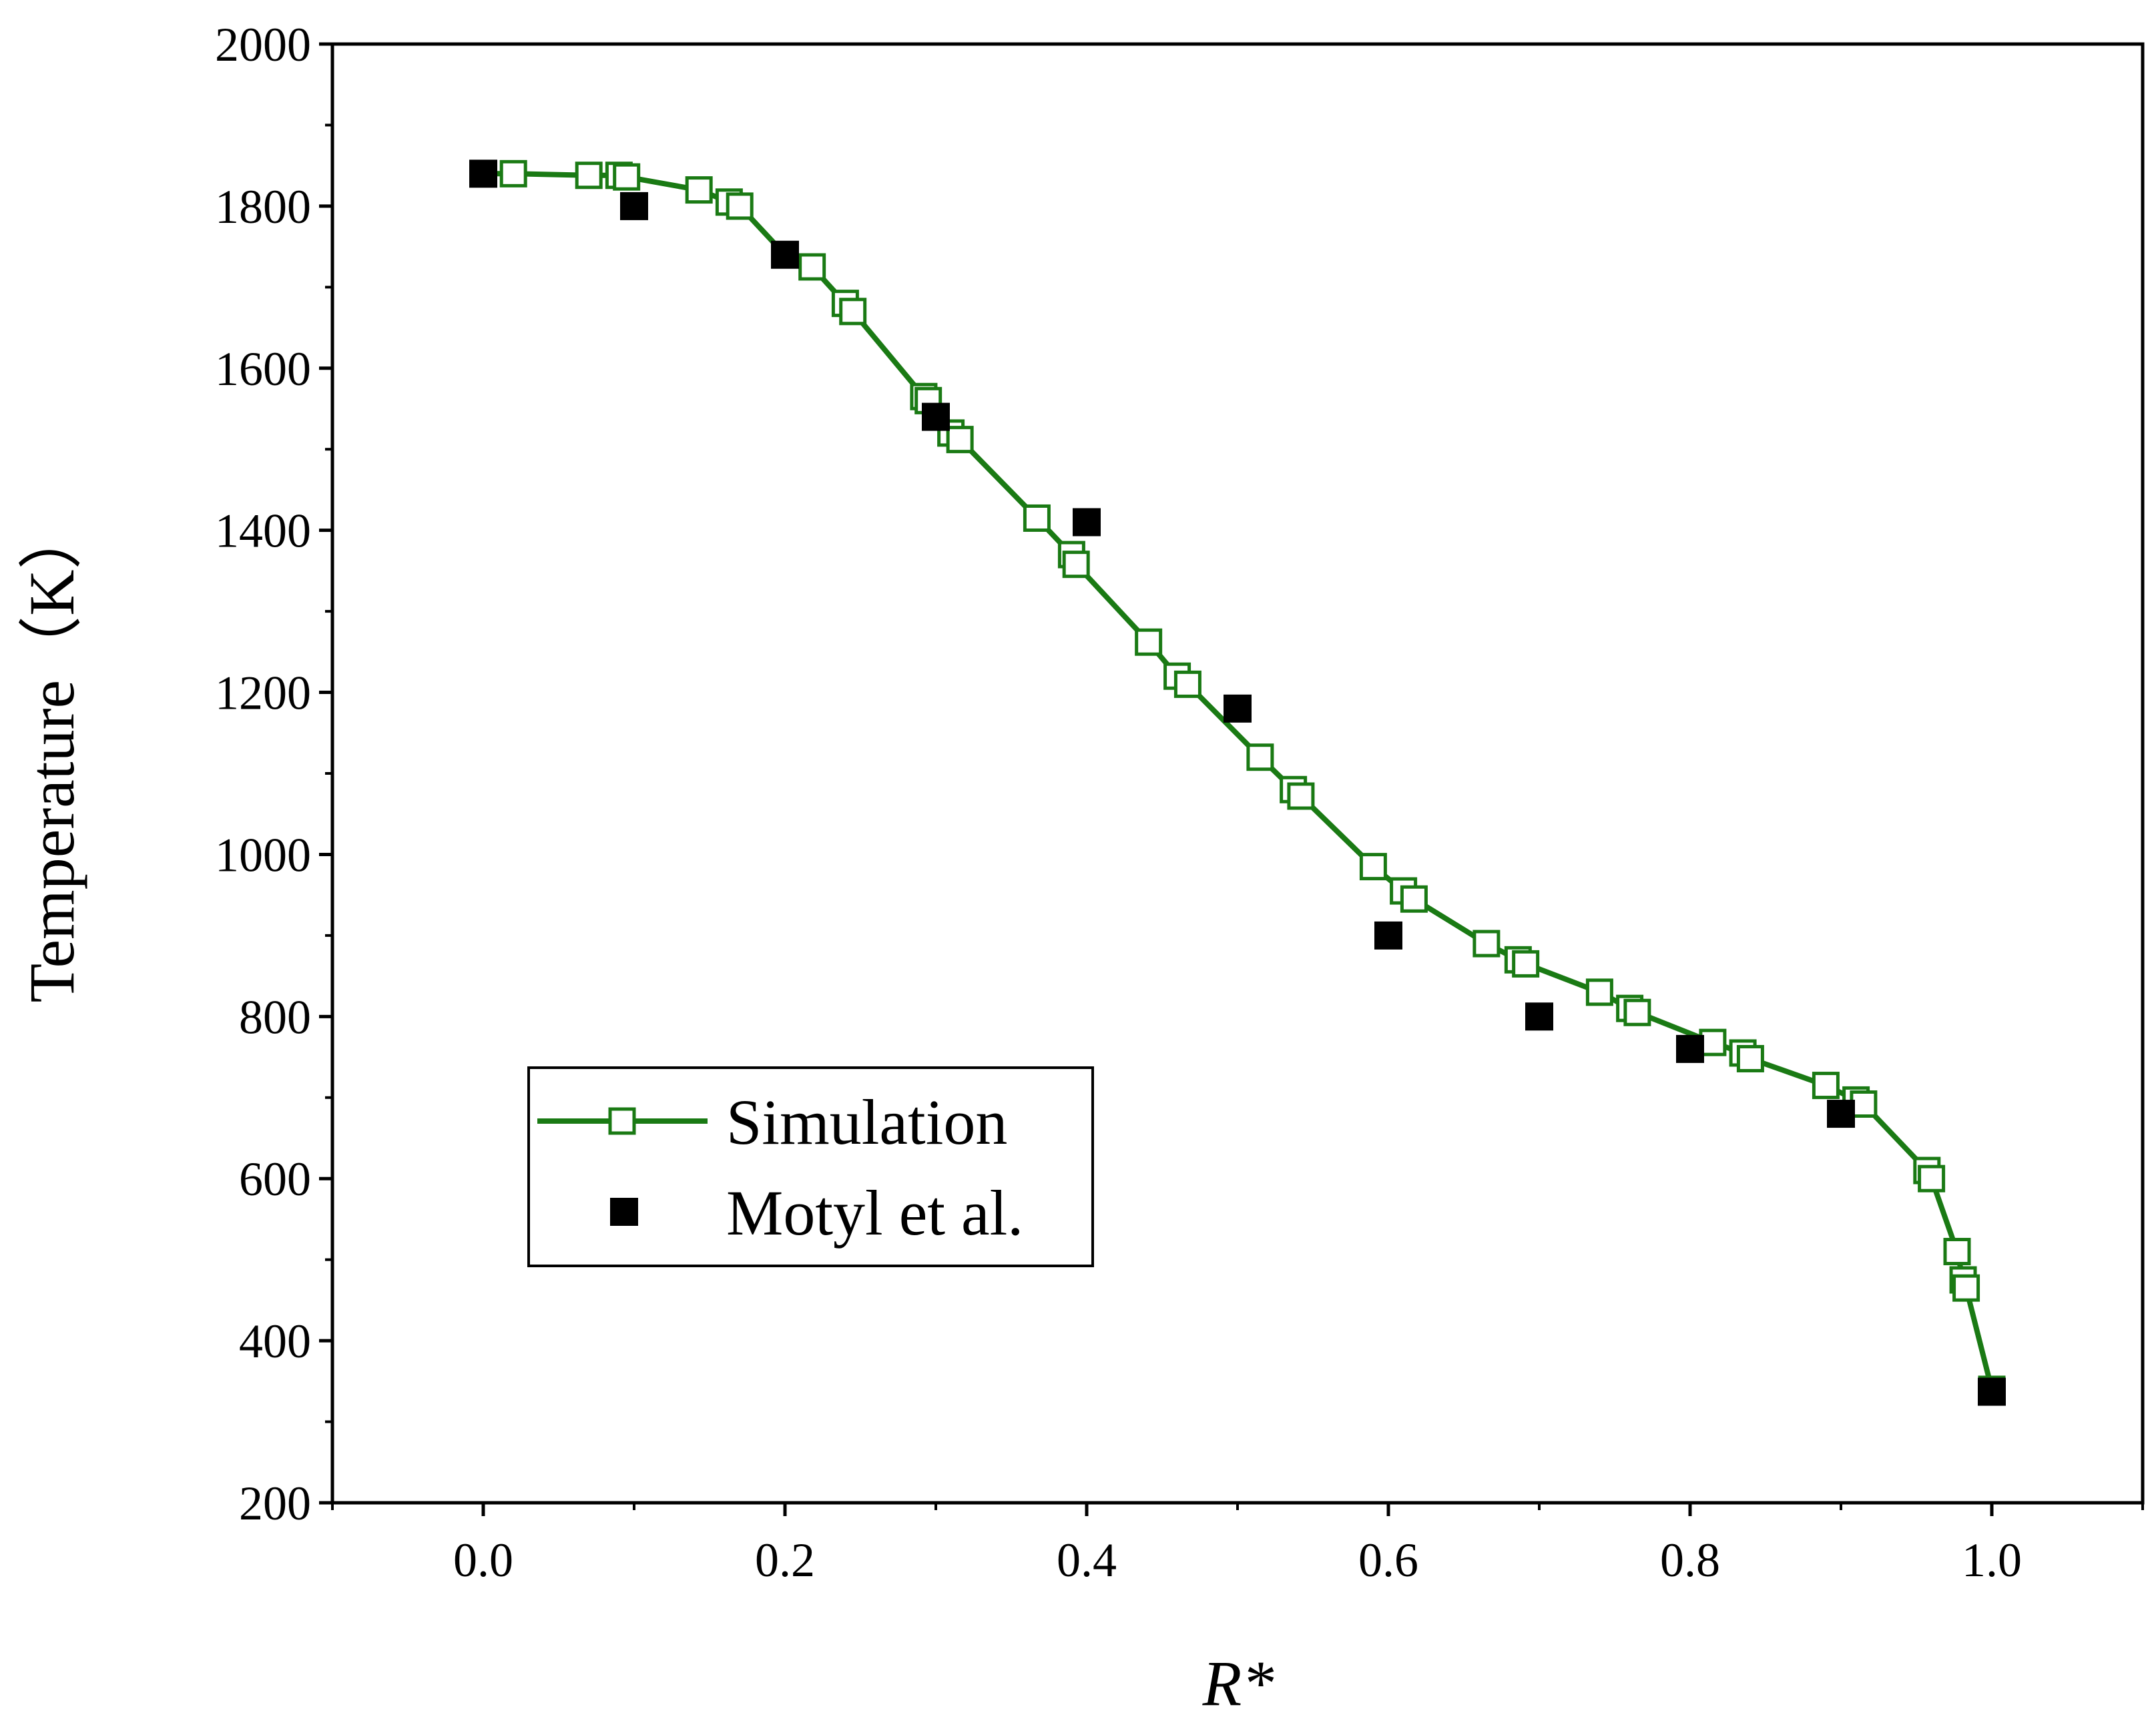  Describe the element at coordinates (1238, 1684) in the screenshot. I see `x-axis-title: R*` at that location.